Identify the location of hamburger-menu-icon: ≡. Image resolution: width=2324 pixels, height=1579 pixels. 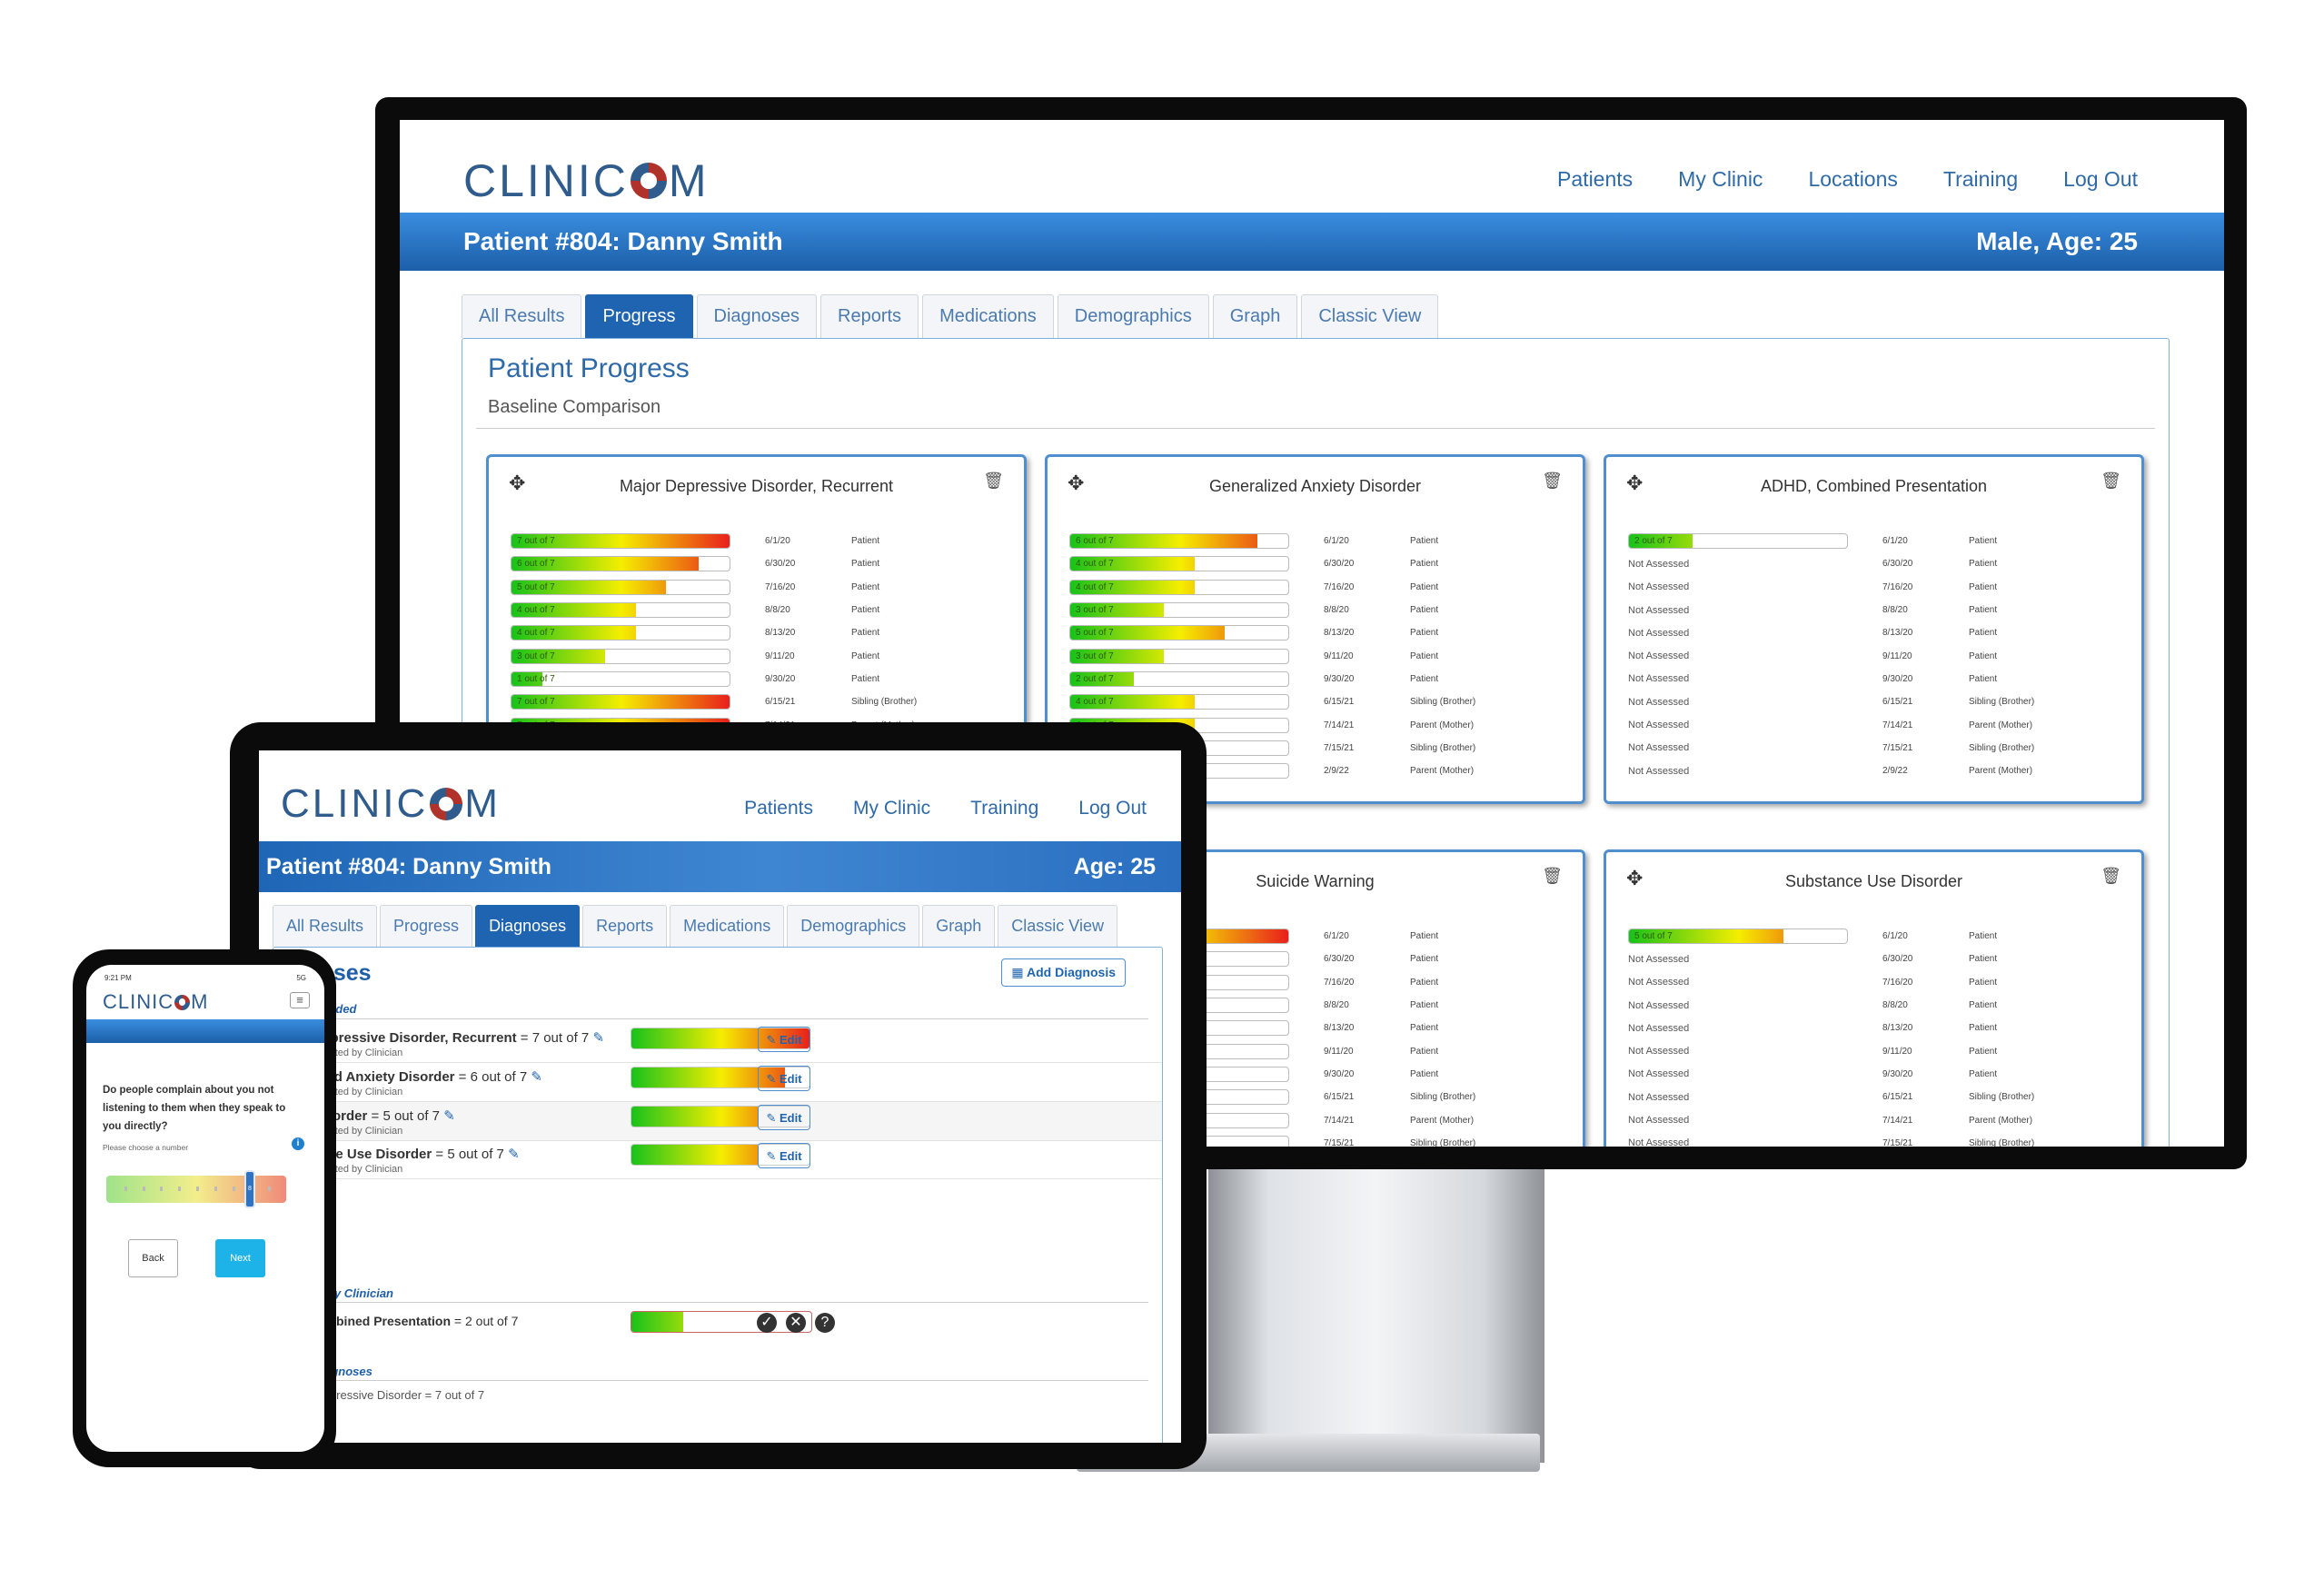
(300, 1000).